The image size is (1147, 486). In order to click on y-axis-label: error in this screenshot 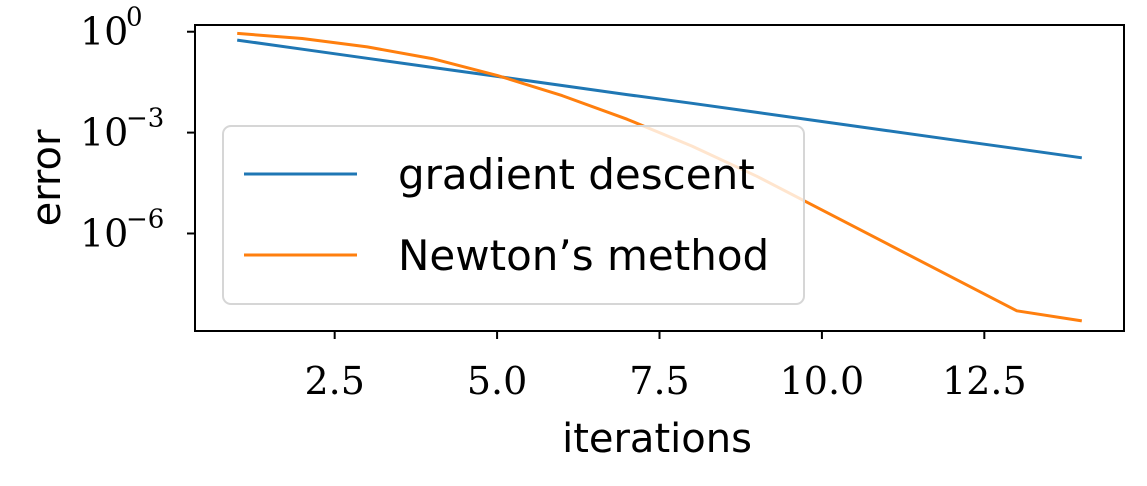, I will do `click(47, 177)`.